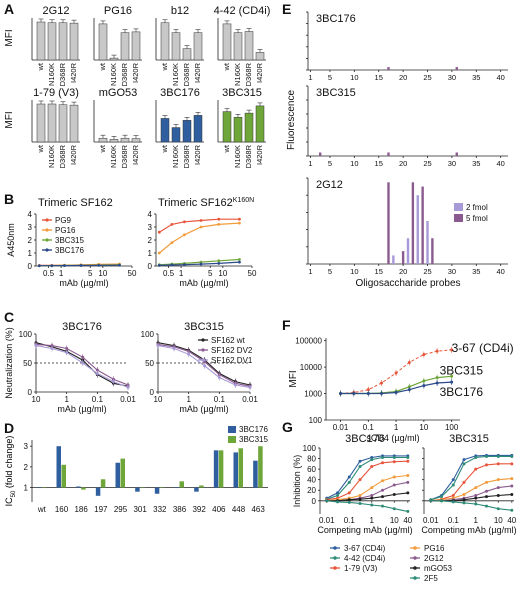 The height and width of the screenshot is (592, 520). What do you see at coordinates (462, 392) in the screenshot?
I see `series-label: 3BC176` at bounding box center [462, 392].